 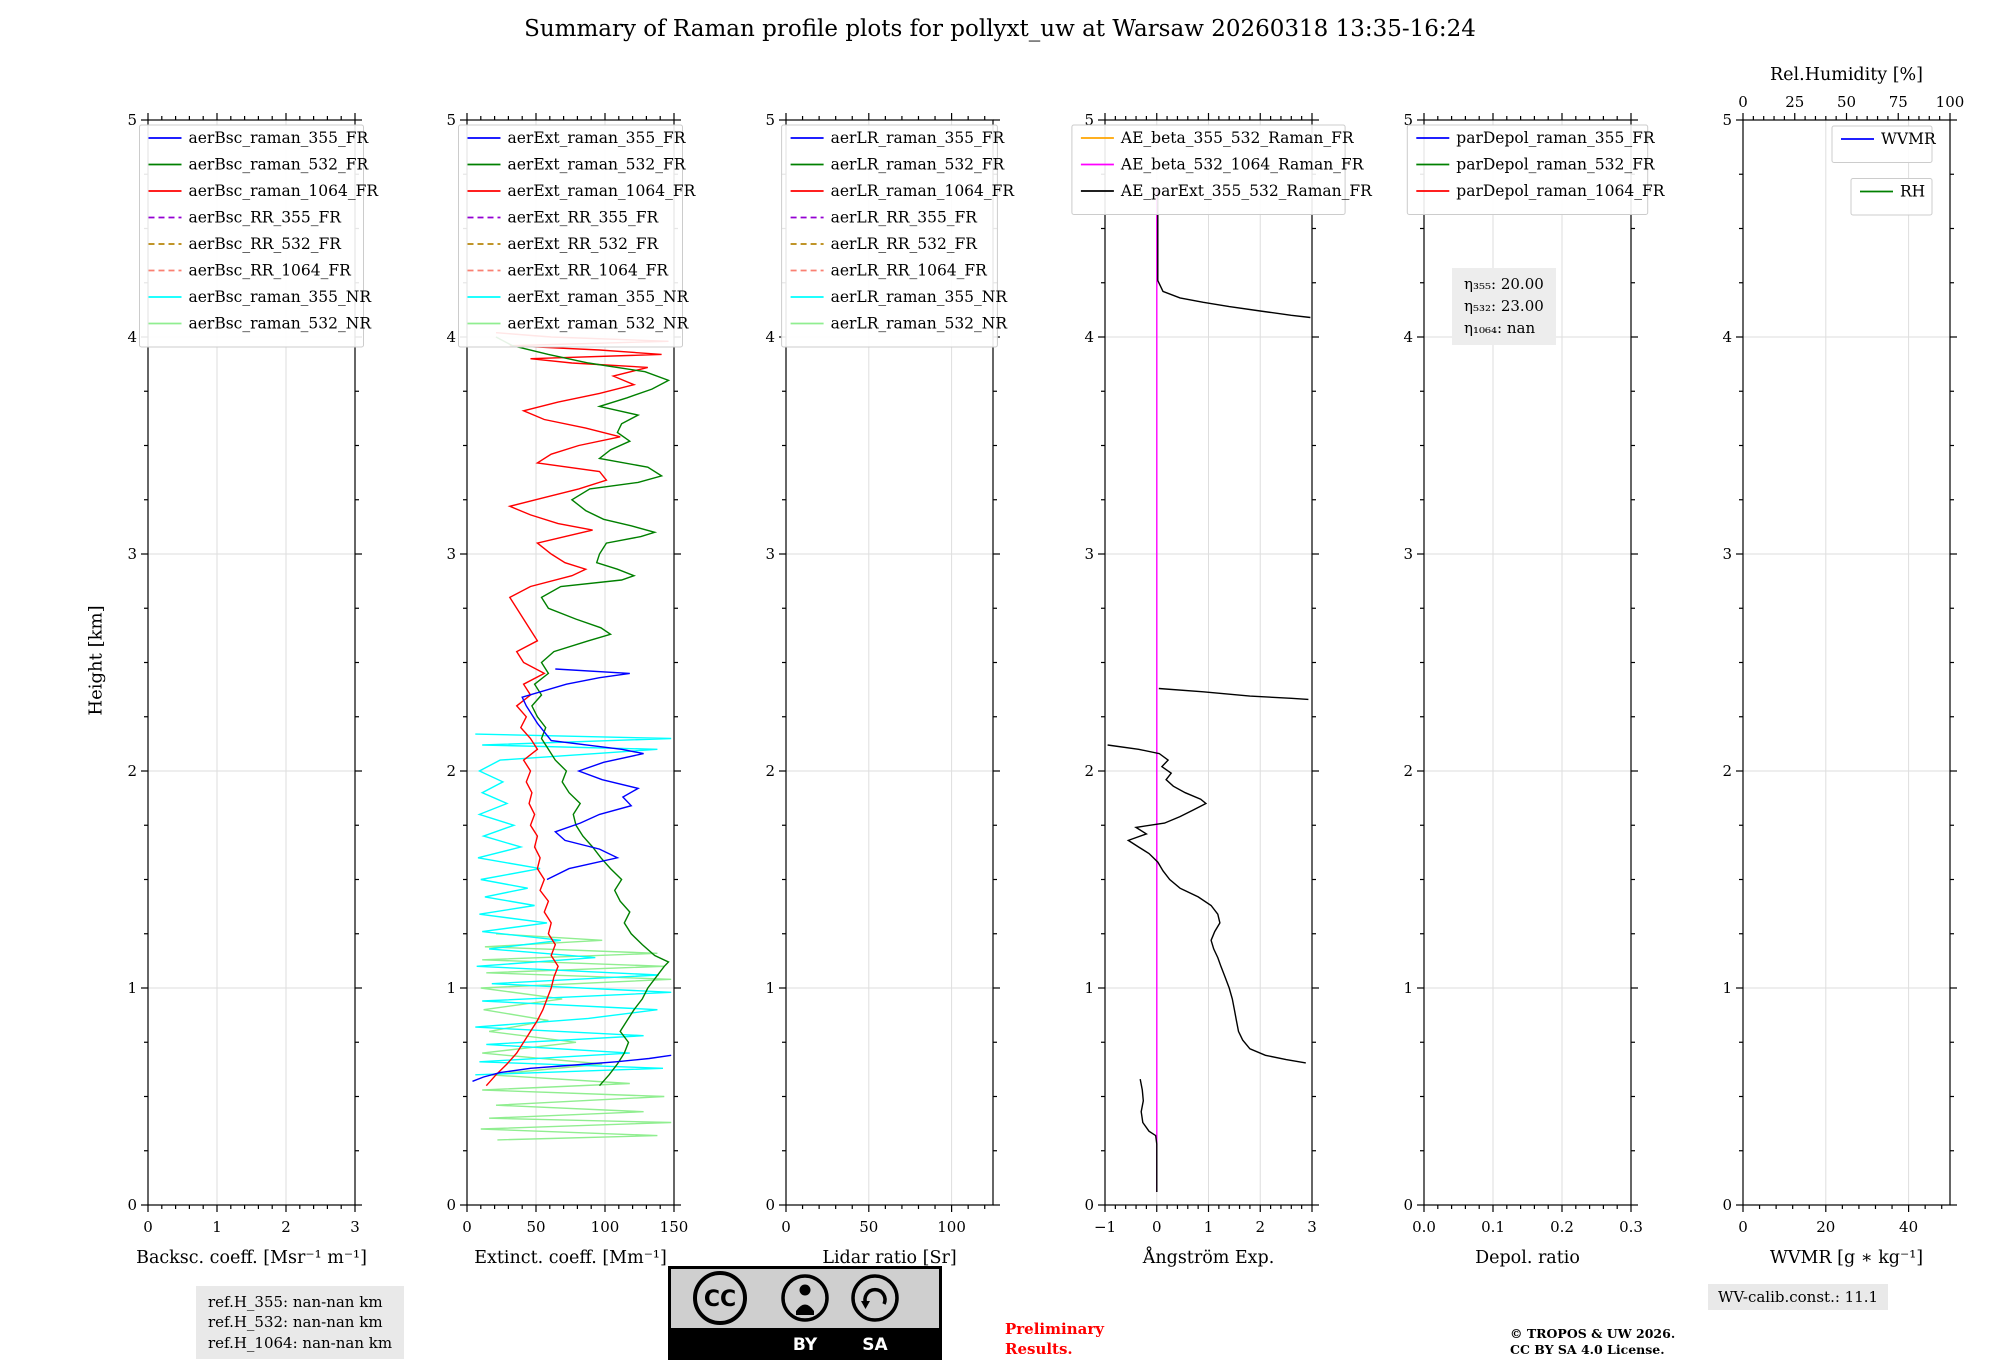 What do you see at coordinates (1898, 102) in the screenshot?
I see `svg-text: 75` at bounding box center [1898, 102].